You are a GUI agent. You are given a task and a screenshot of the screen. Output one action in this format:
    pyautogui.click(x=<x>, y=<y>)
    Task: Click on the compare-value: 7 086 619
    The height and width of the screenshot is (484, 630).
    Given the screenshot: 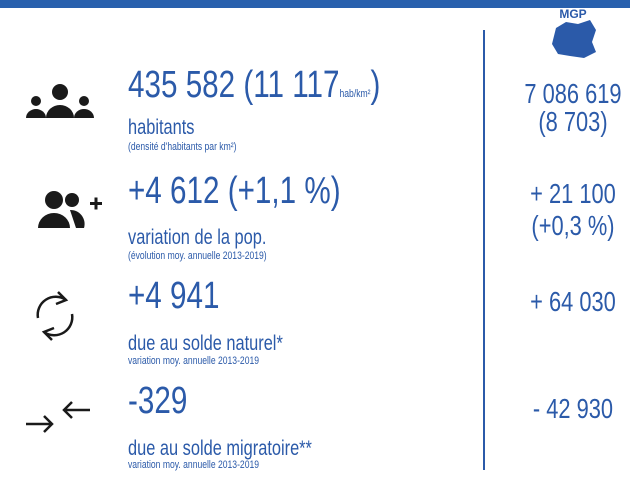 What is the action you would take?
    pyautogui.click(x=573, y=93)
    